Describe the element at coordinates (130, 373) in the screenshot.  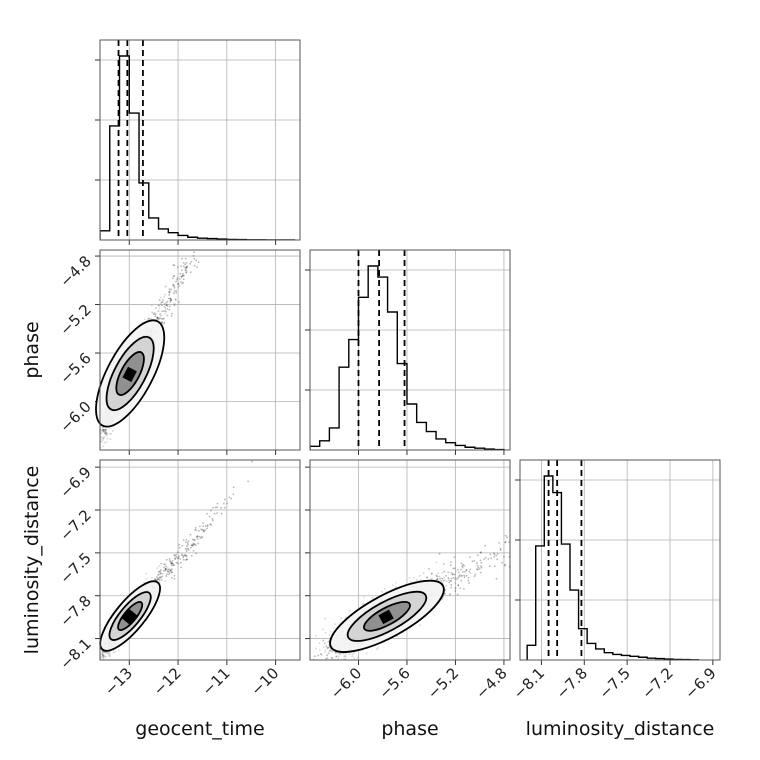
I see `density-contours` at that location.